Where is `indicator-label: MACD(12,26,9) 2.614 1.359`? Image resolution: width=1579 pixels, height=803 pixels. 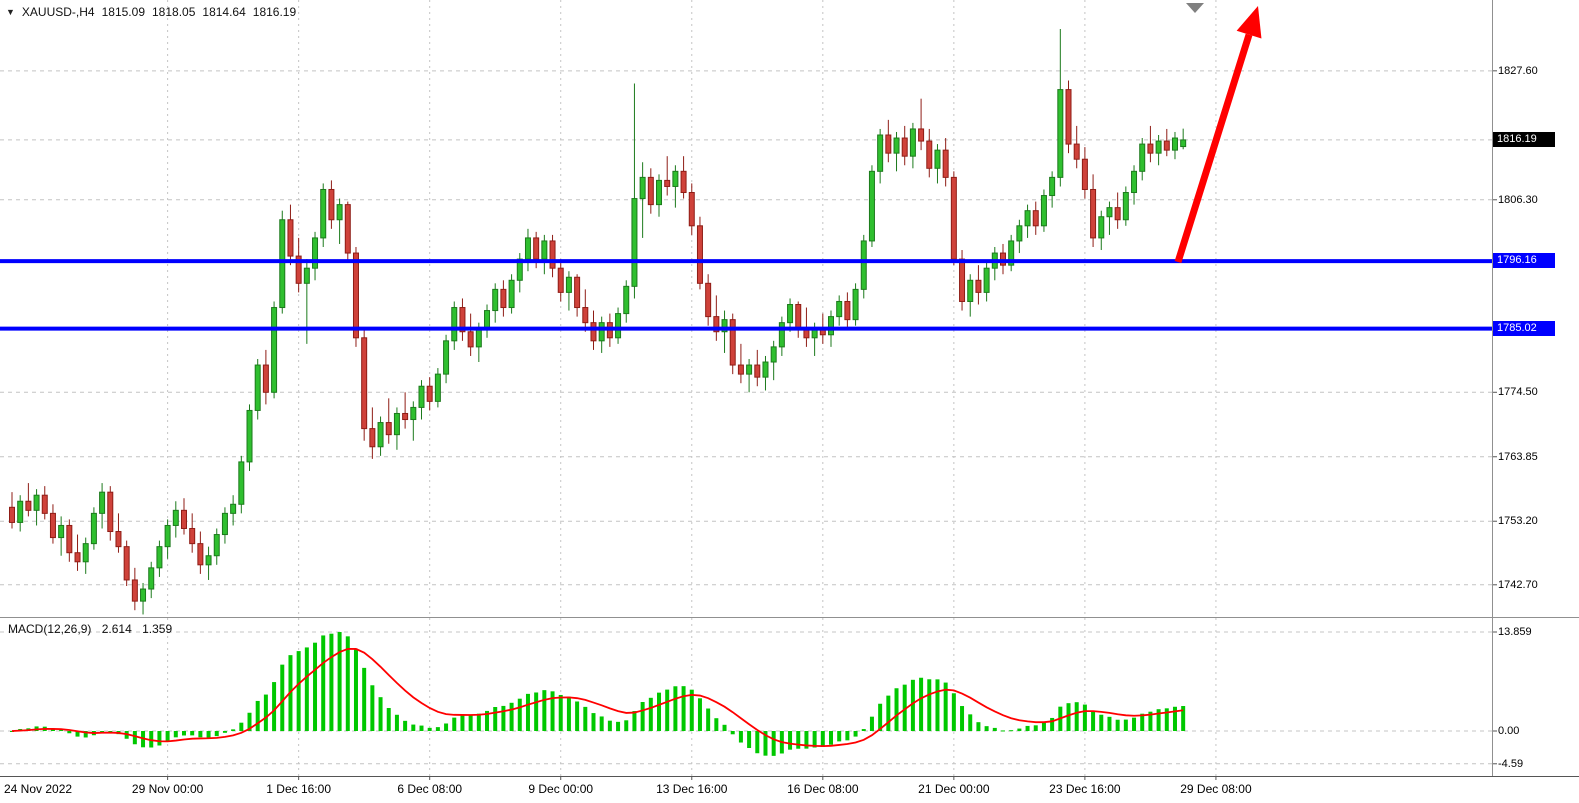 indicator-label: MACD(12,26,9) 2.614 1.359 is located at coordinates (93, 629).